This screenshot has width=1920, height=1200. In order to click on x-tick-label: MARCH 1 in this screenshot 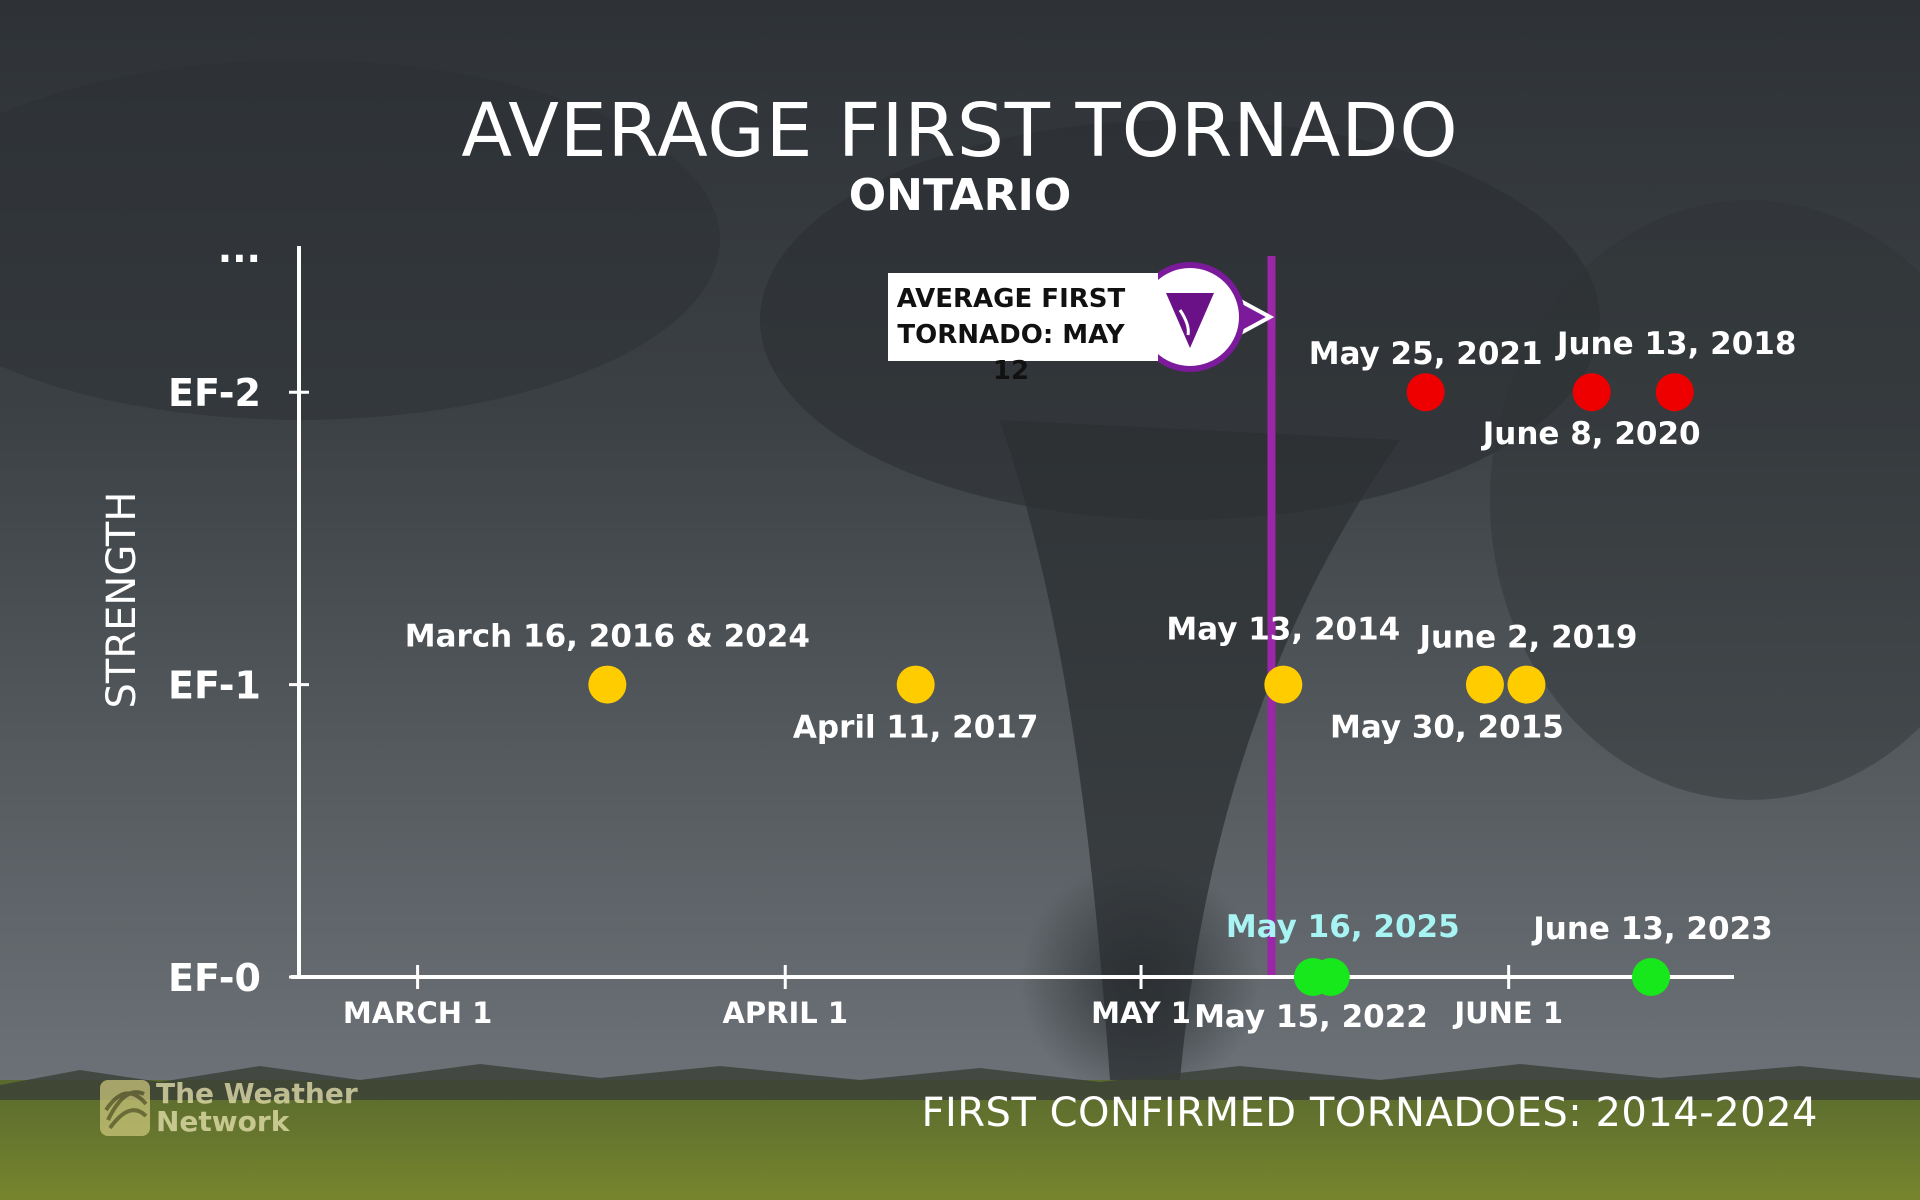, I will do `click(417, 1013)`.